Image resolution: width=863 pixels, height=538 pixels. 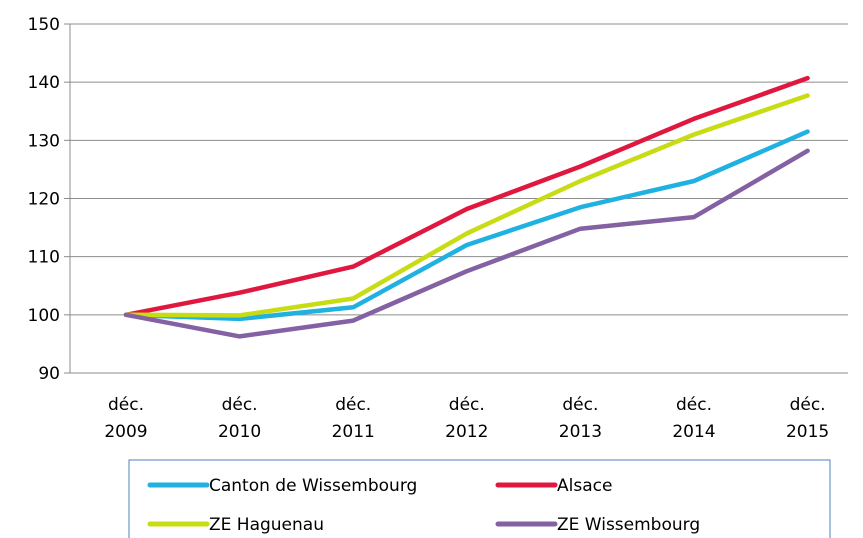 What do you see at coordinates (807, 432) in the screenshot?
I see `x-tick-label: 2015` at bounding box center [807, 432].